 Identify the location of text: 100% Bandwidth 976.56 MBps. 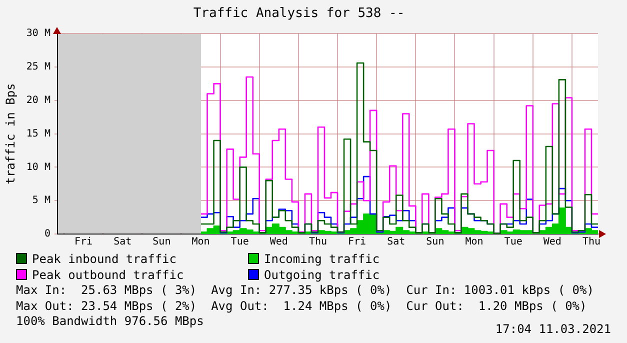
(110, 321).